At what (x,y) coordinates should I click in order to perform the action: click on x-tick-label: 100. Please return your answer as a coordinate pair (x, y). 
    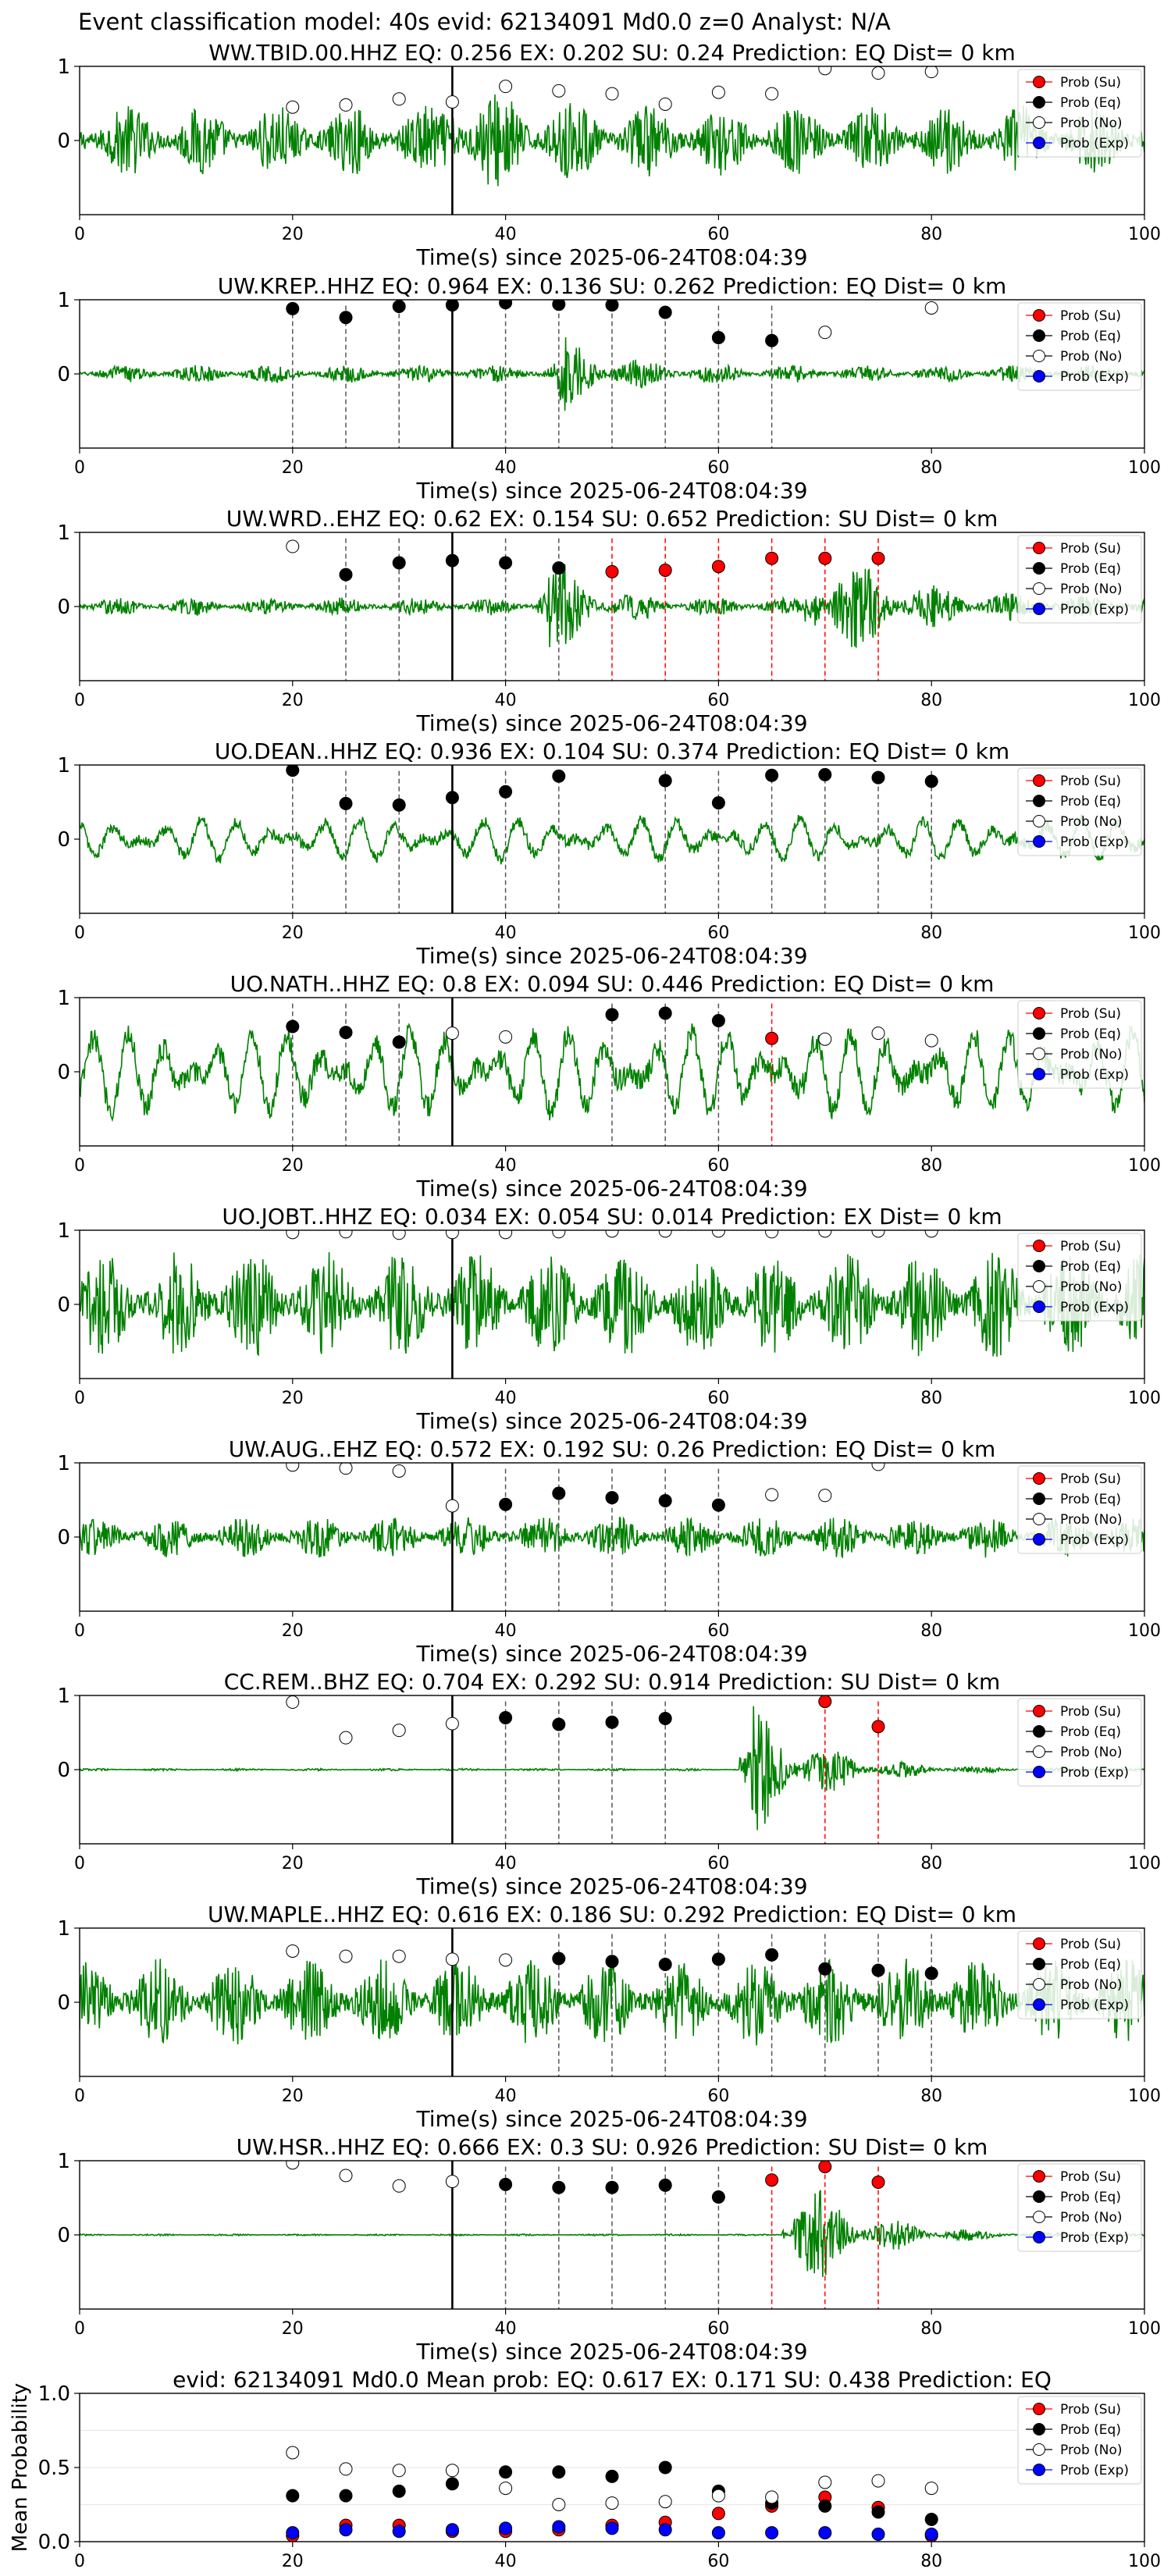
    Looking at the image, I should click on (1144, 1166).